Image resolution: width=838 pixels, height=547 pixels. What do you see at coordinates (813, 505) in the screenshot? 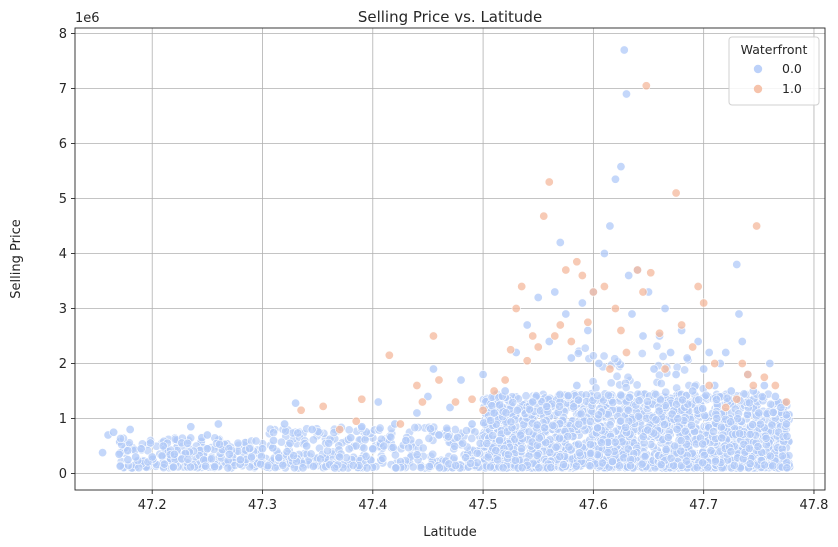
I see `x-tick-label: 47.8` at bounding box center [813, 505].